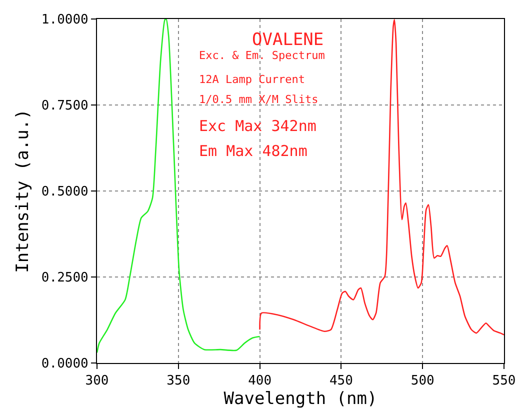 This screenshot has width=528, height=418. I want to click on y-tick-label: 0.0000, so click(64, 364).